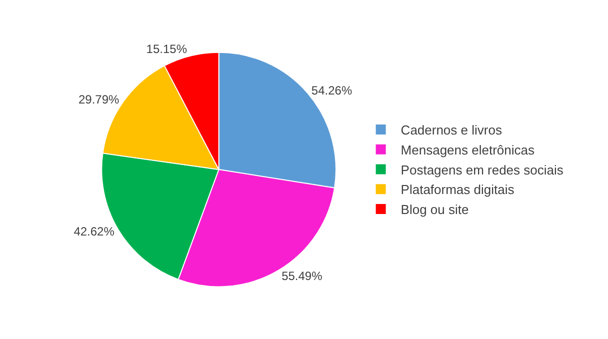 The height and width of the screenshot is (339, 608). I want to click on legend-label: Cadernos e livros, so click(451, 130).